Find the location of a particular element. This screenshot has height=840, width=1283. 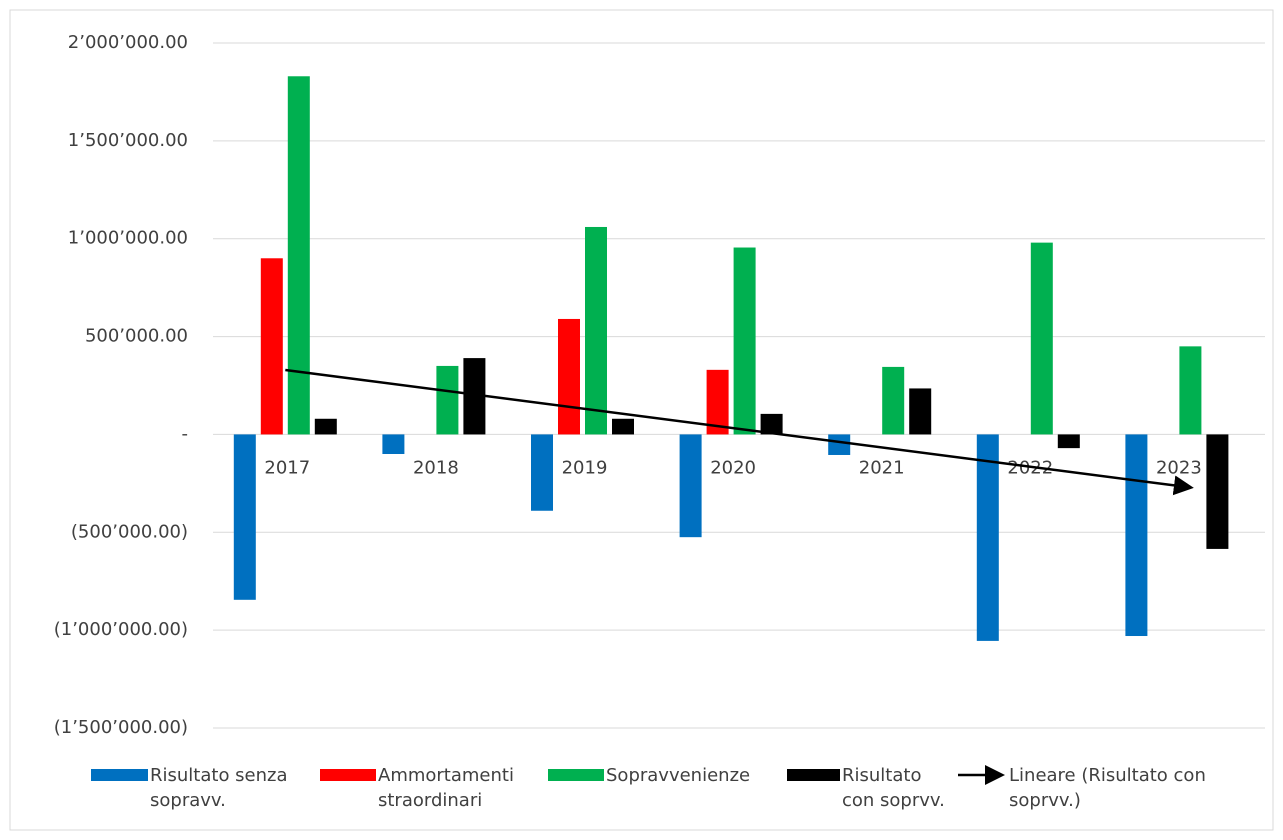

trend-line is located at coordinates (739, 432).